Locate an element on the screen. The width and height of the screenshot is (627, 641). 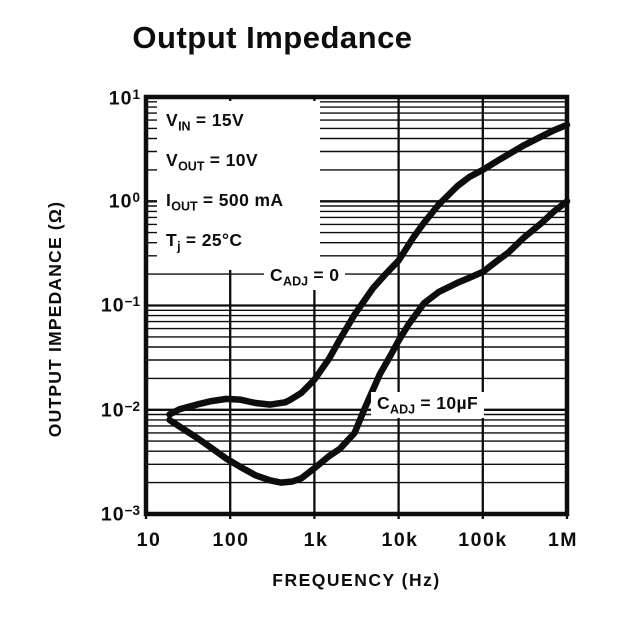
x-tick-label-10k: 10k is located at coordinates (400, 540).